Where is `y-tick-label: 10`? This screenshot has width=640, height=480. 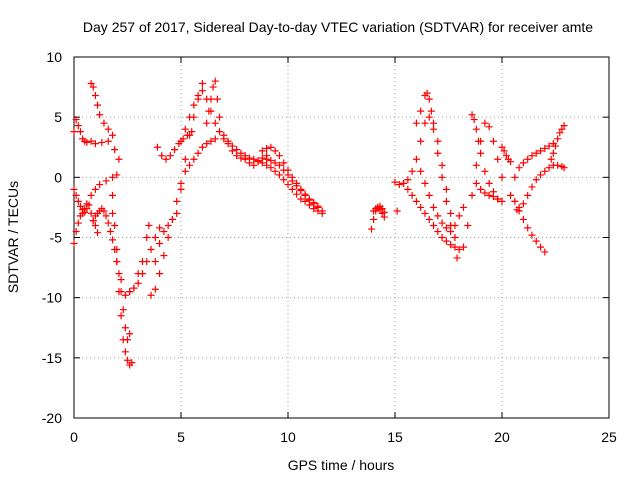
y-tick-label: 10 is located at coordinates (54, 57).